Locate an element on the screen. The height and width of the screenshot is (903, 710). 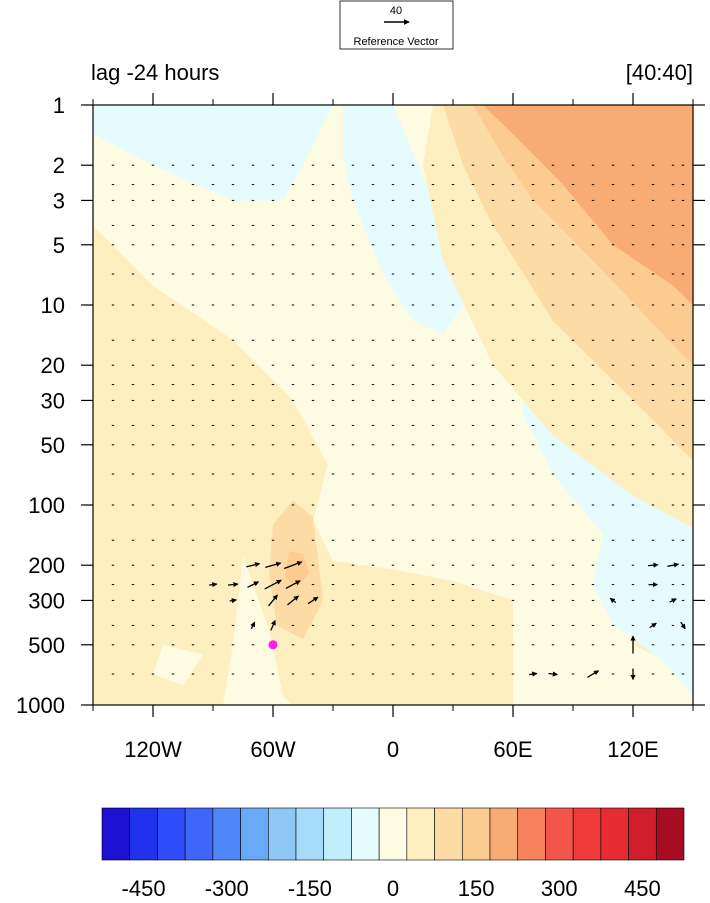
y-tick-label: 3 is located at coordinates (59, 200).